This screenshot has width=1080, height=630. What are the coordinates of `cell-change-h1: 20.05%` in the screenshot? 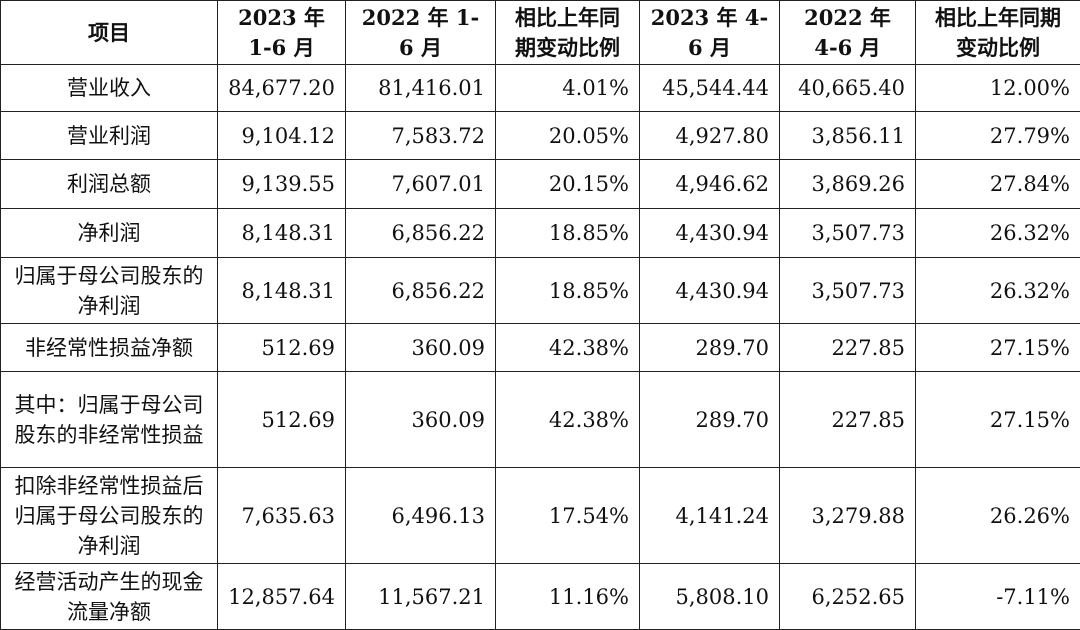 It's located at (568, 136).